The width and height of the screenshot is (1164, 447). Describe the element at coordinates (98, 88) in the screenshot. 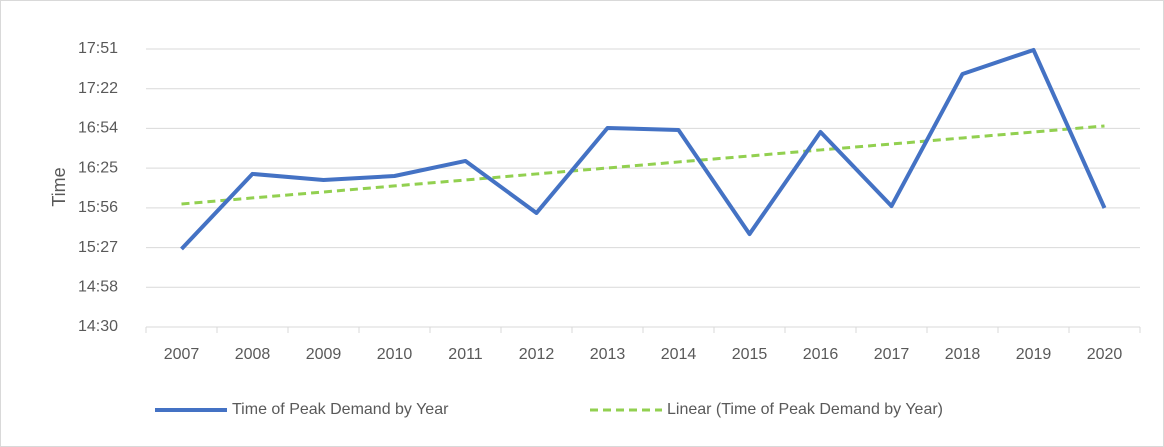

I see `y-tick-label: 17:22` at that location.